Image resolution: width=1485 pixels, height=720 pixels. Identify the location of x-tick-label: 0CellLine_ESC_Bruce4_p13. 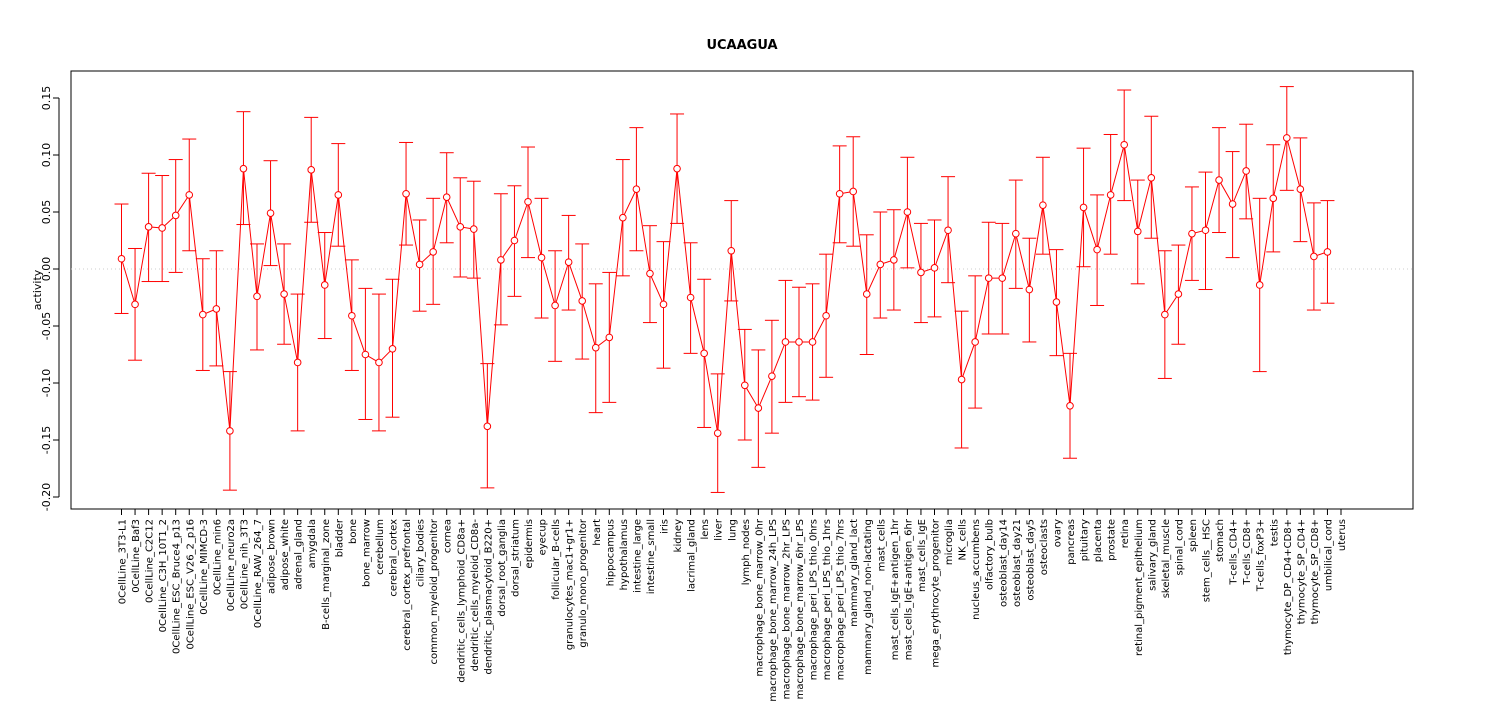
(177, 586).